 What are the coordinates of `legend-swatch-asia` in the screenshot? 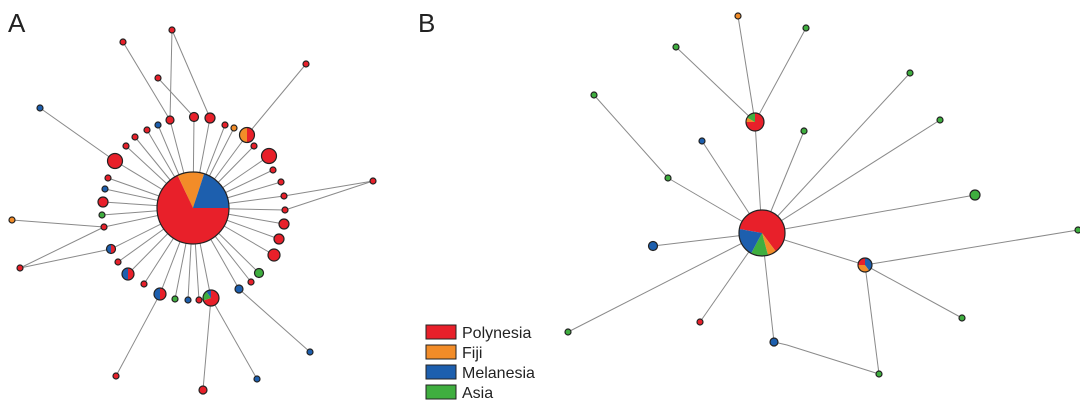 It's located at (441, 392).